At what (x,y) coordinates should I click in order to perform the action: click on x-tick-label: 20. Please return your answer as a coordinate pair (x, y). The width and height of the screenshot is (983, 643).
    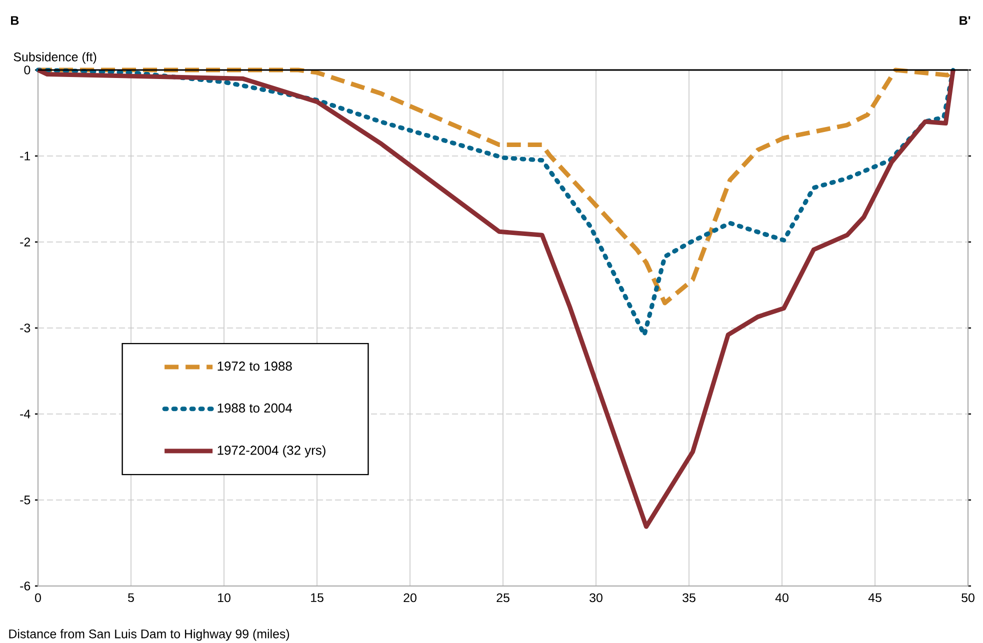
    Looking at the image, I should click on (410, 597).